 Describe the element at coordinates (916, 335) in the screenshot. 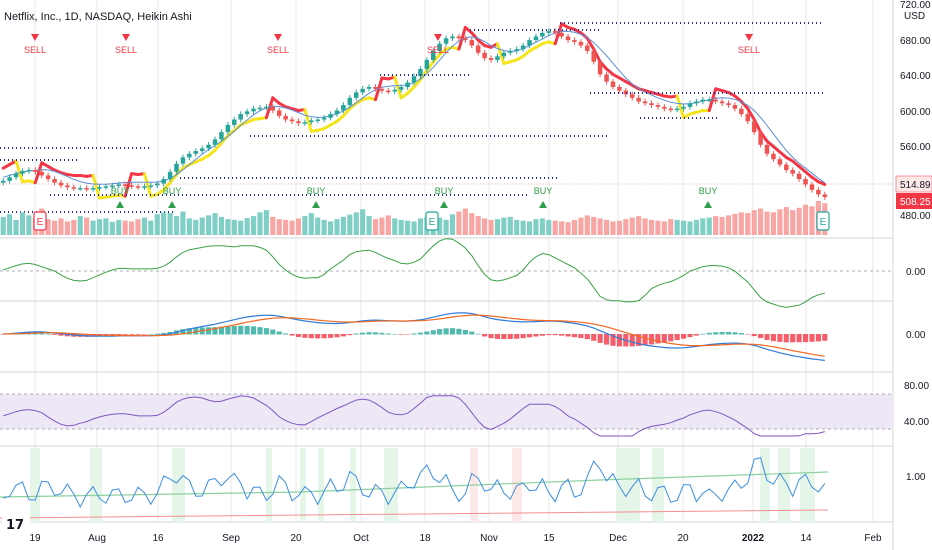

I see `macd-zero-label: 0.00` at that location.